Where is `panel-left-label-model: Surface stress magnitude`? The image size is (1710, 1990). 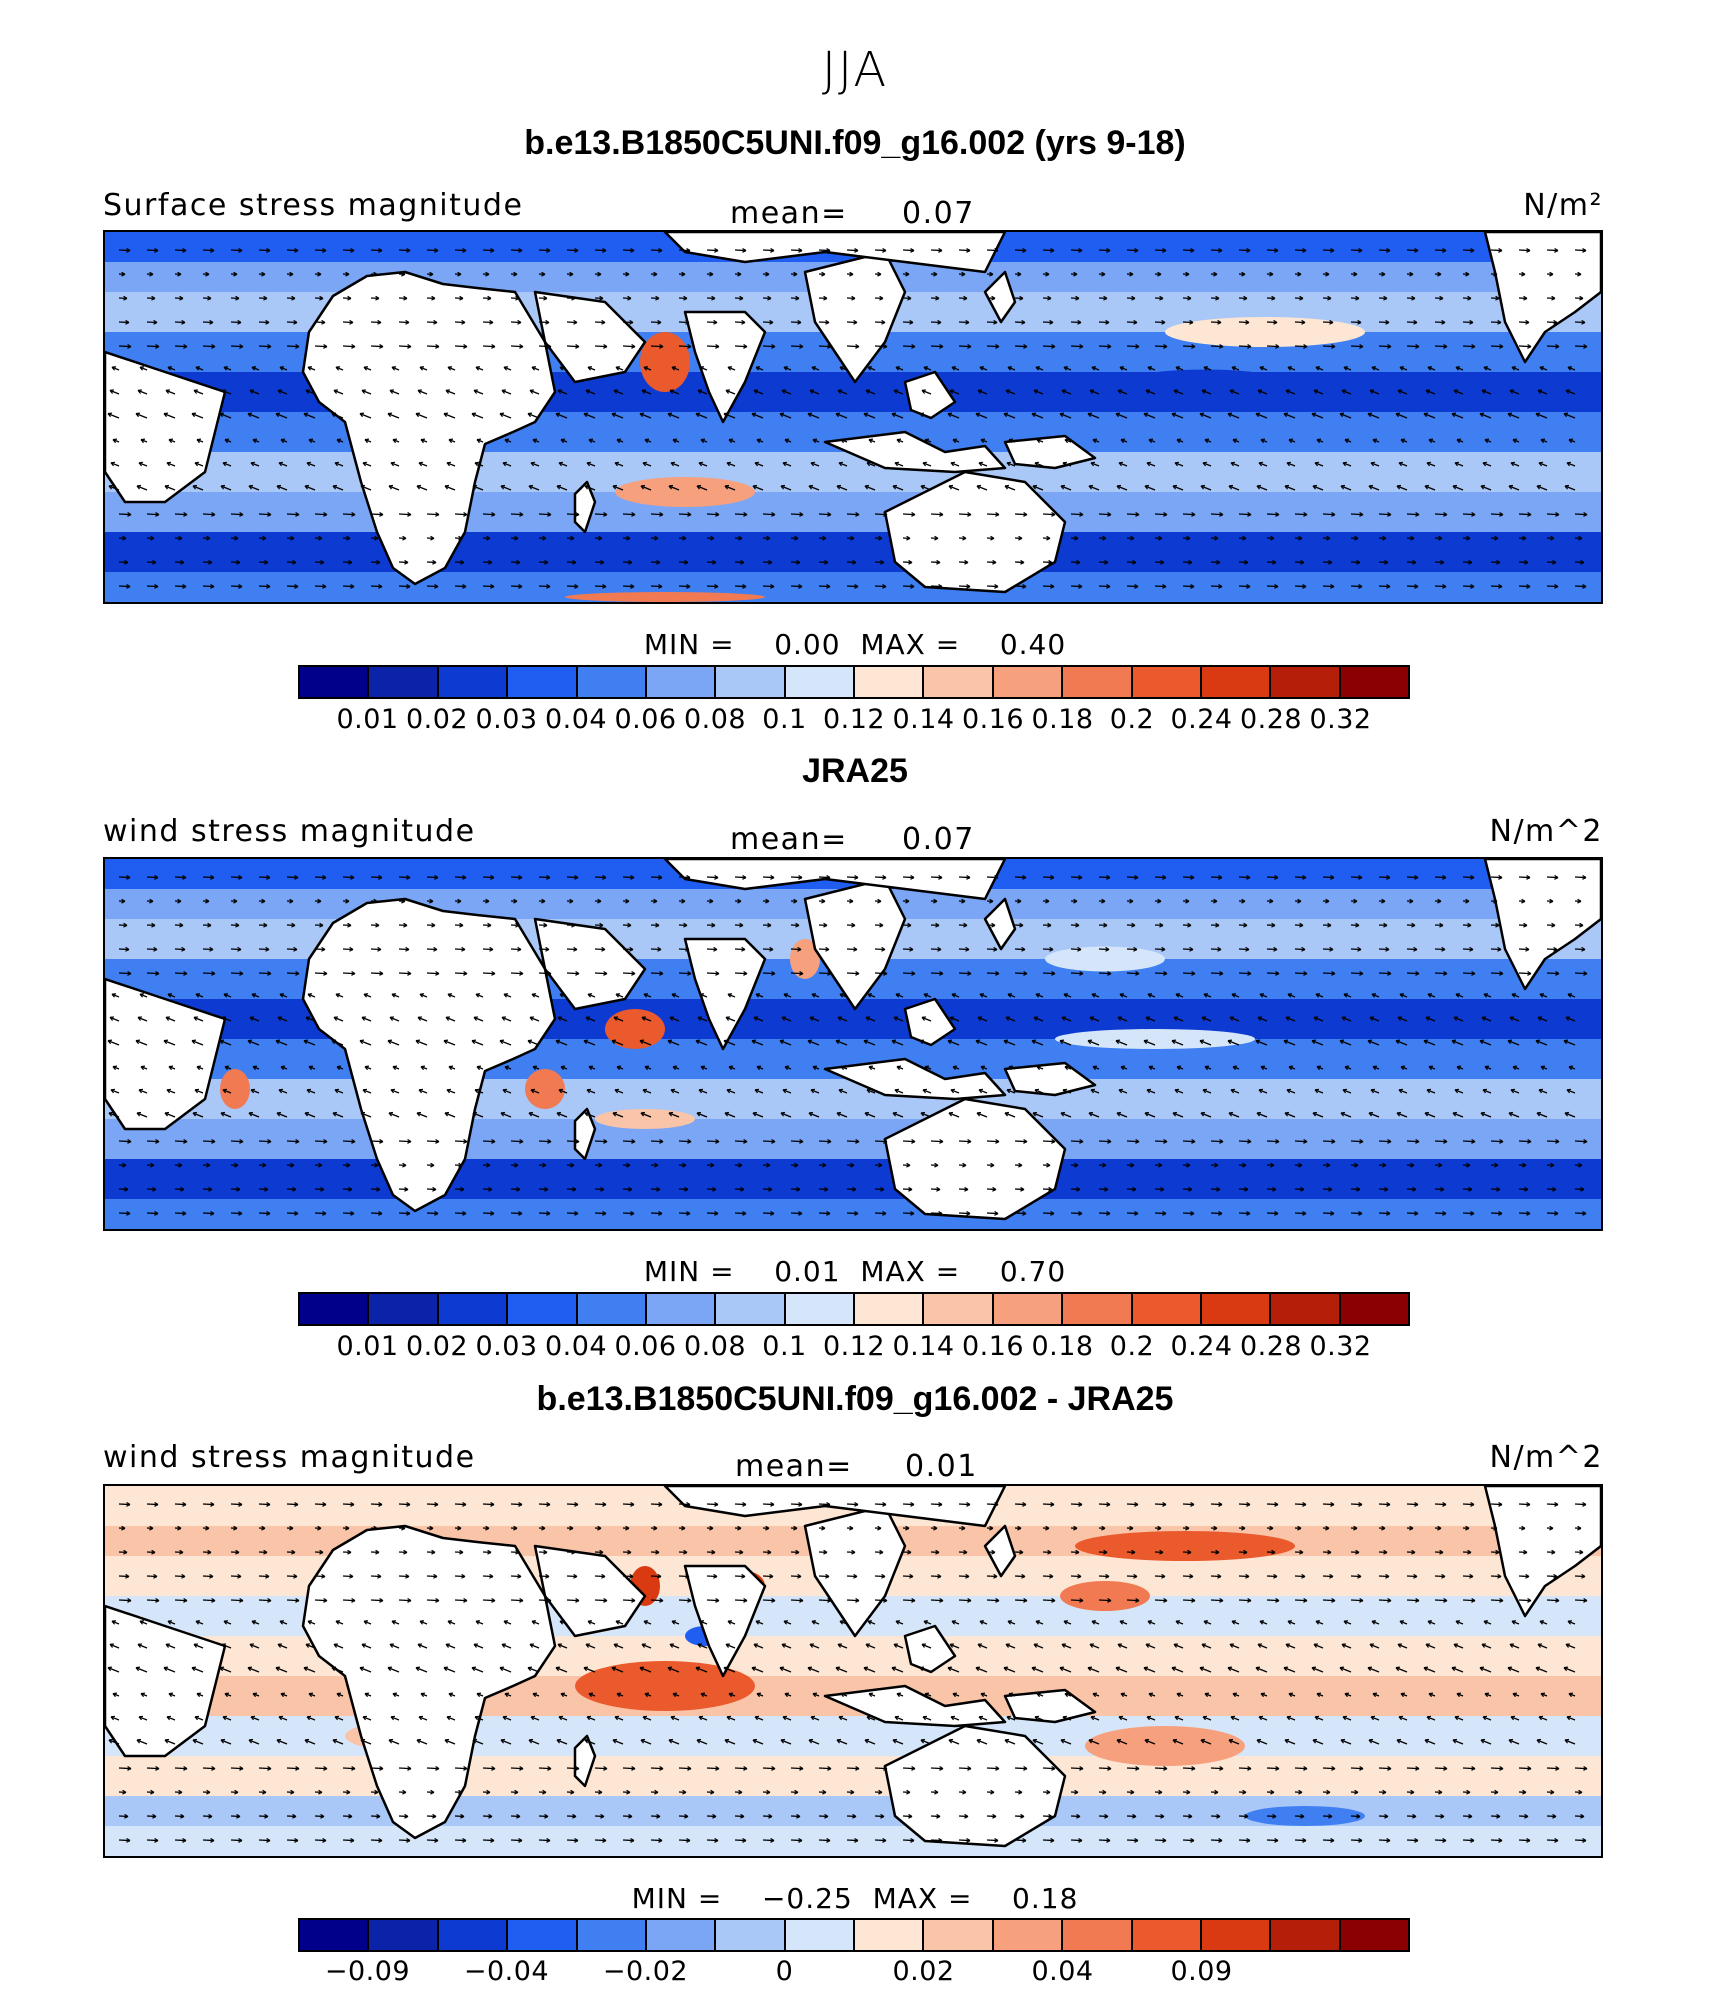
panel-left-label-model: Surface stress magnitude is located at coordinates (313, 205).